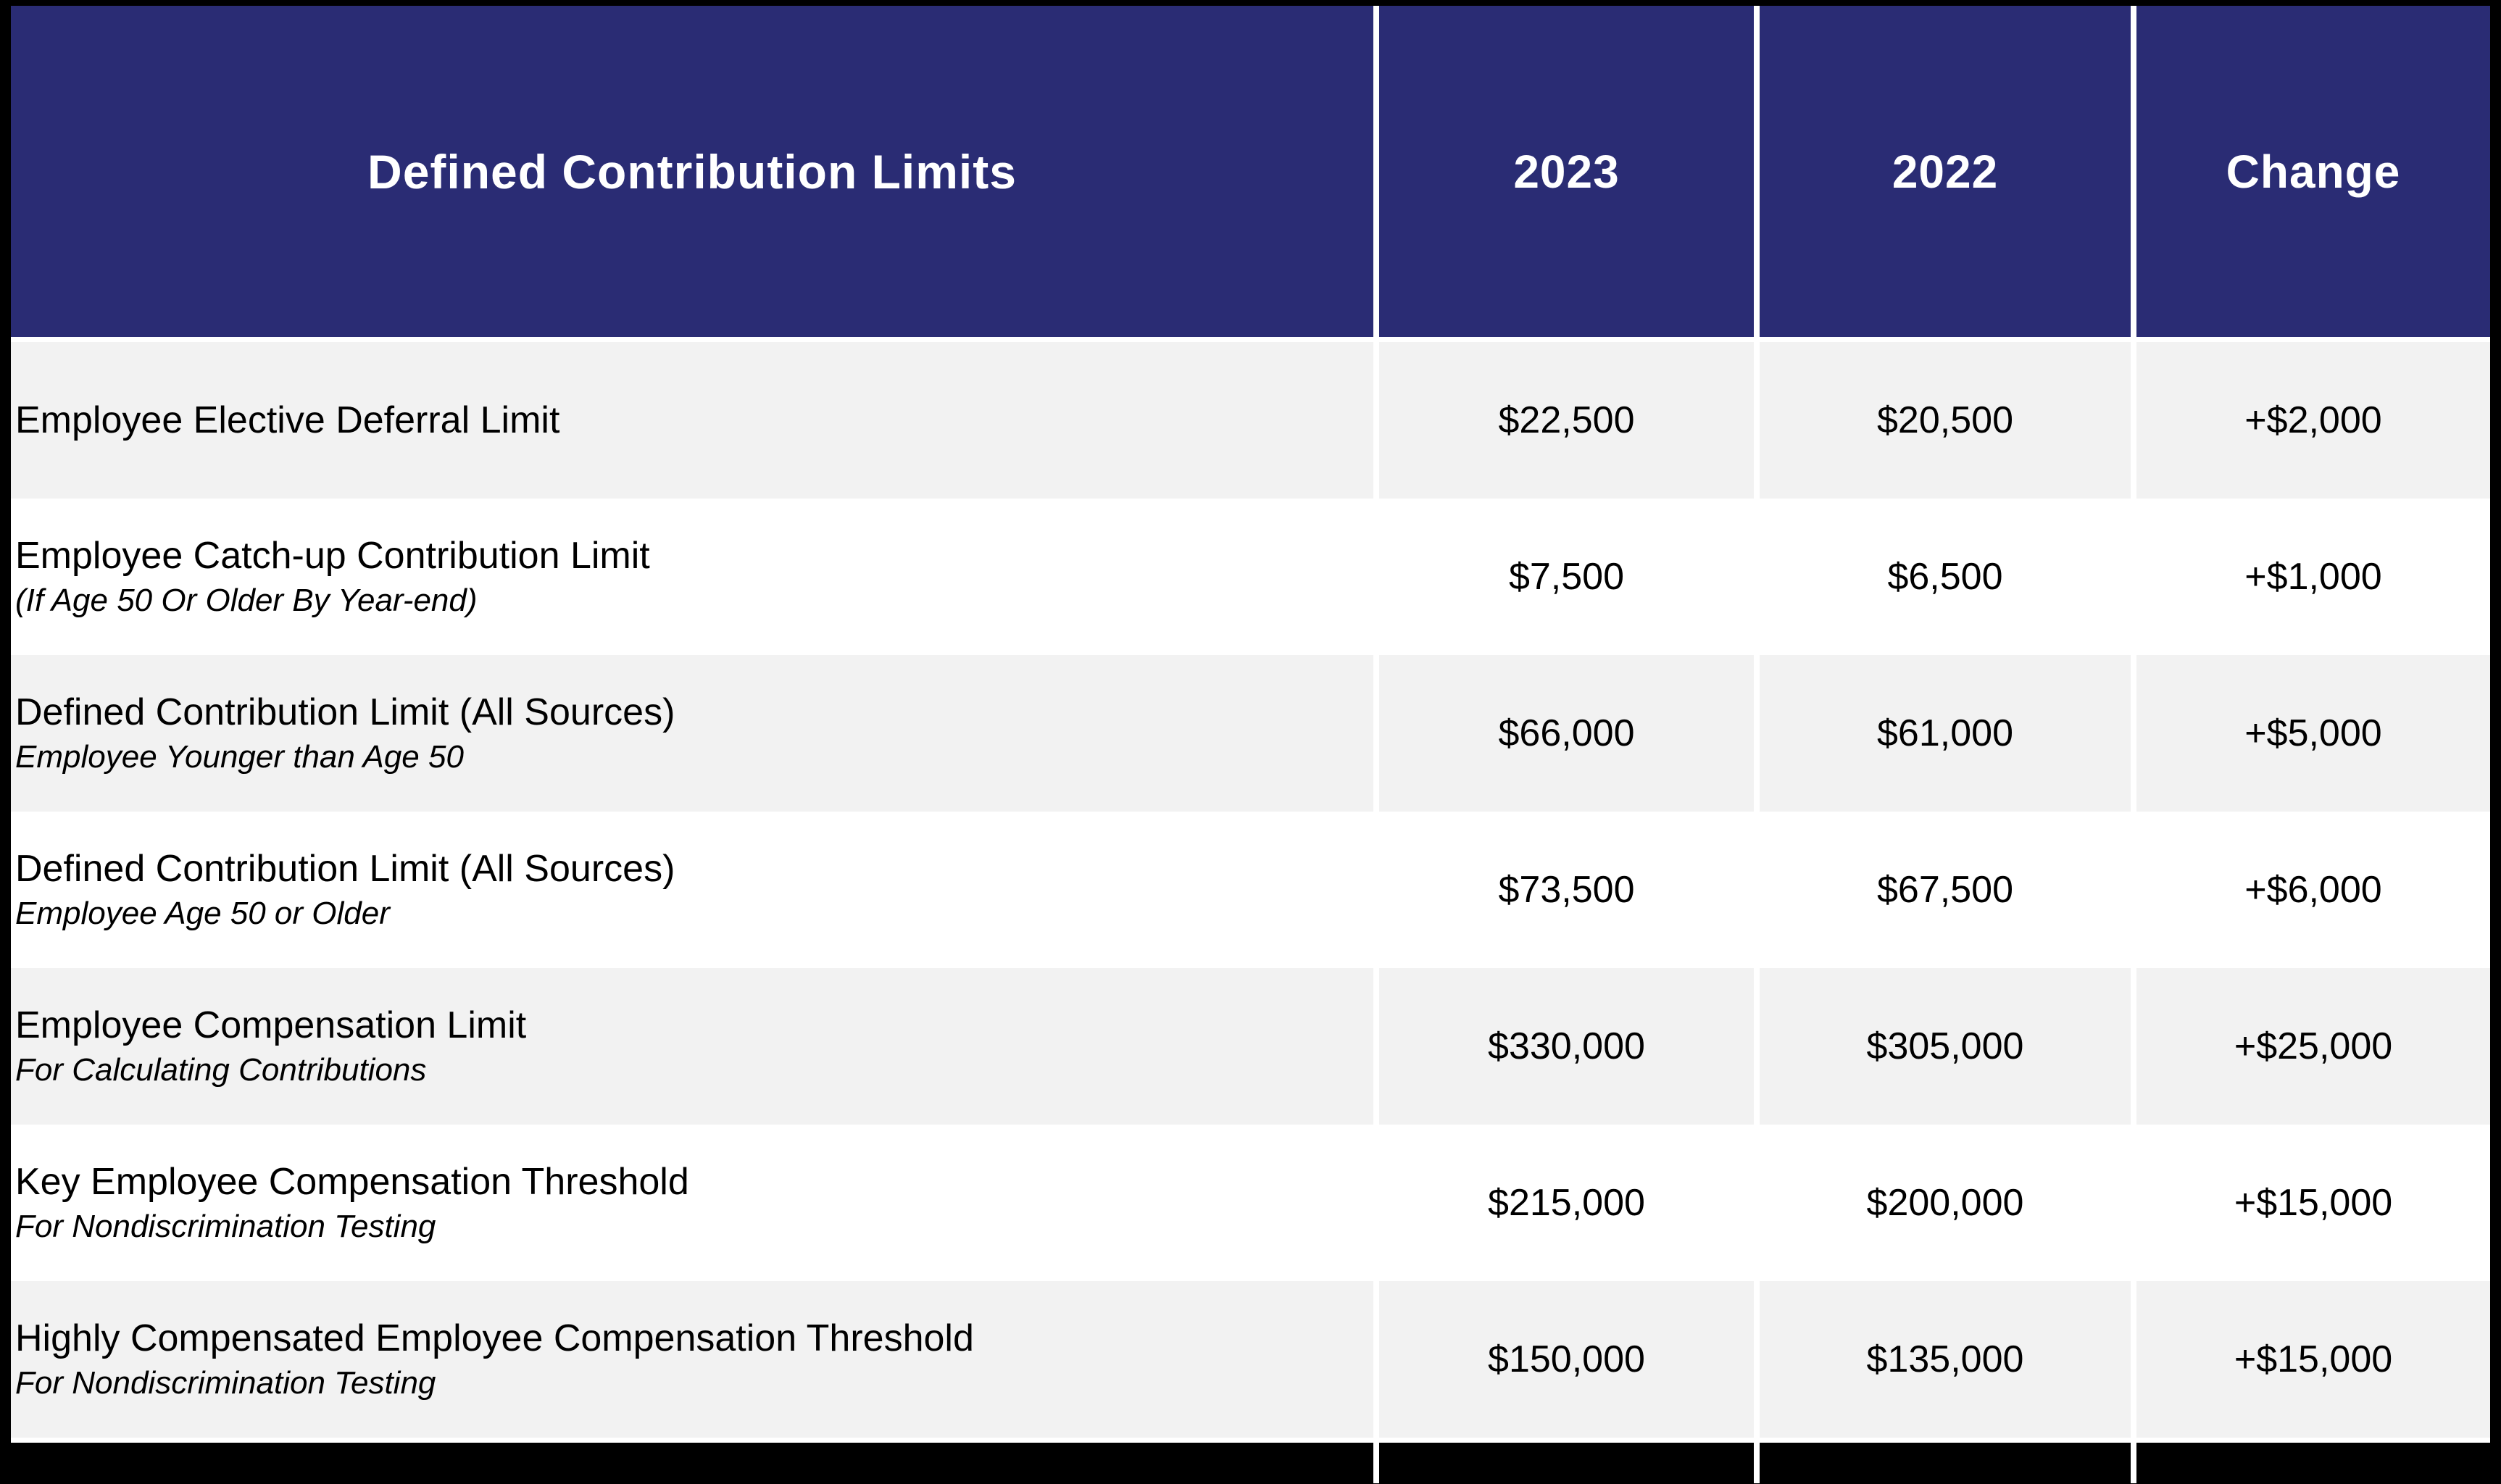  Describe the element at coordinates (221, 1070) in the screenshot. I see `row-sublabel: For Calculating Contributions` at that location.